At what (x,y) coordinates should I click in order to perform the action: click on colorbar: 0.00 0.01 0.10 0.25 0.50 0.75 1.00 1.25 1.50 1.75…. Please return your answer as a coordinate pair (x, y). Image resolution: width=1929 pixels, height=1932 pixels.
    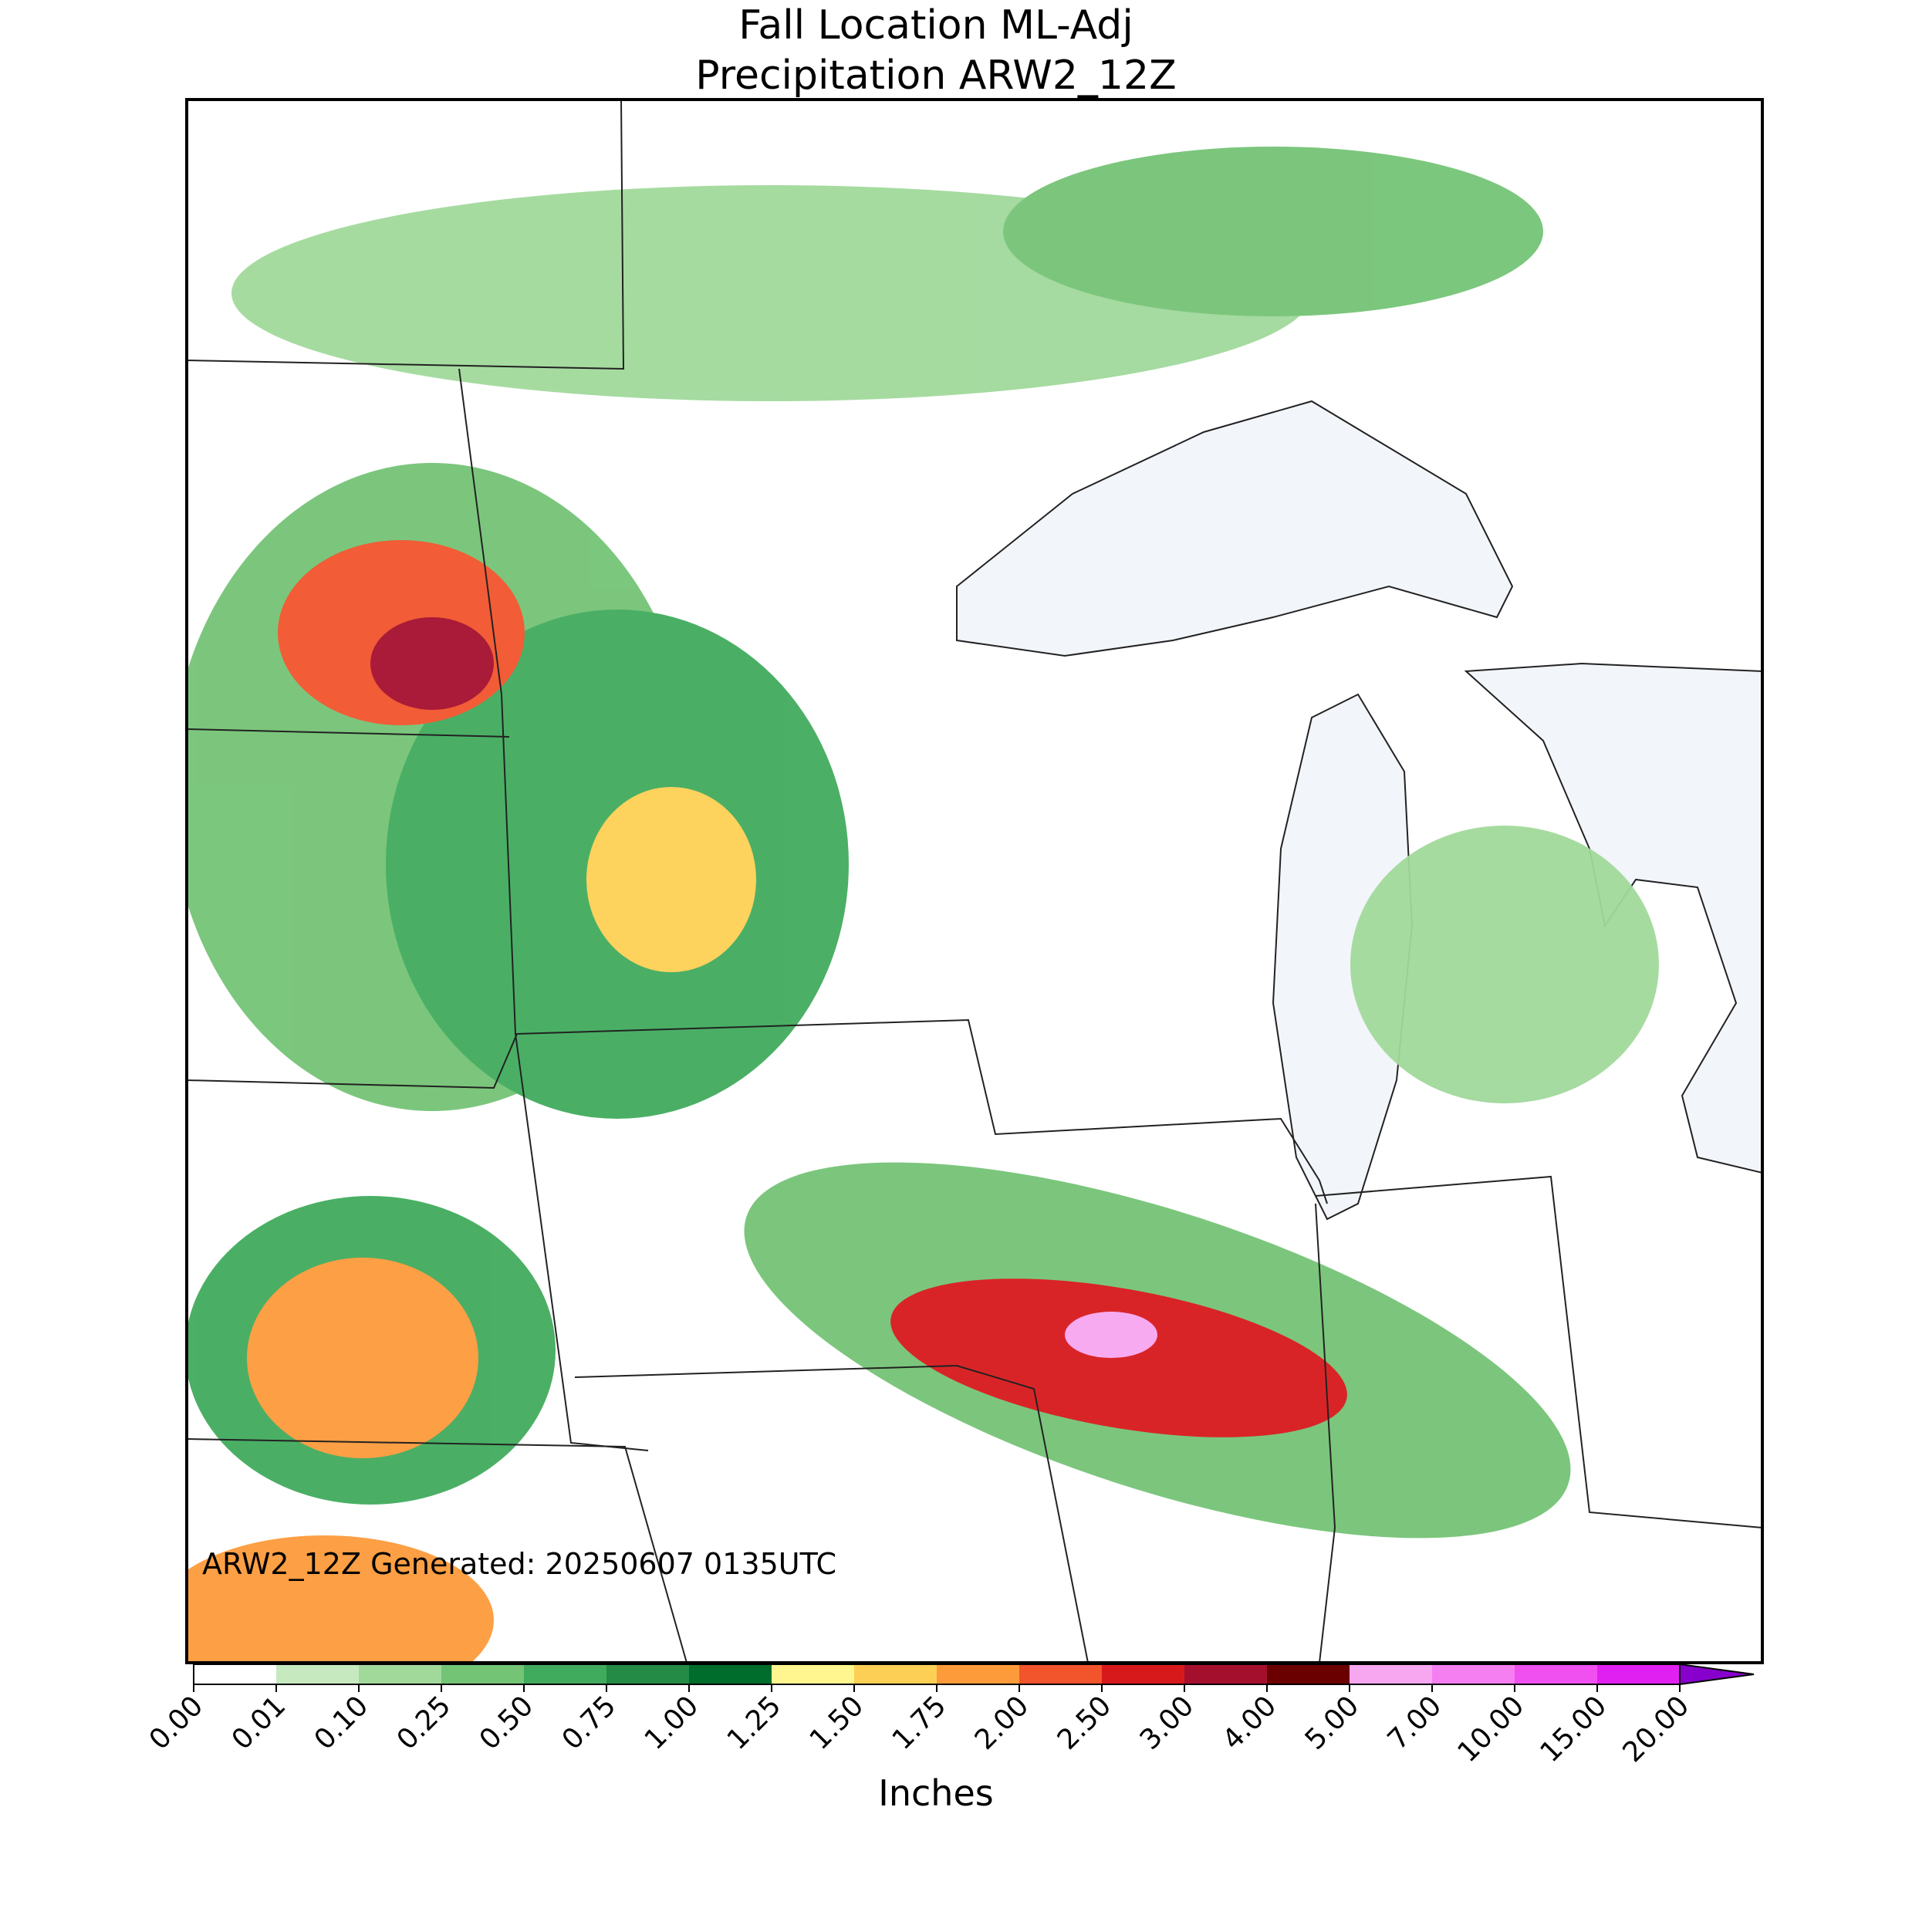
    Looking at the image, I should click on (949, 1715).